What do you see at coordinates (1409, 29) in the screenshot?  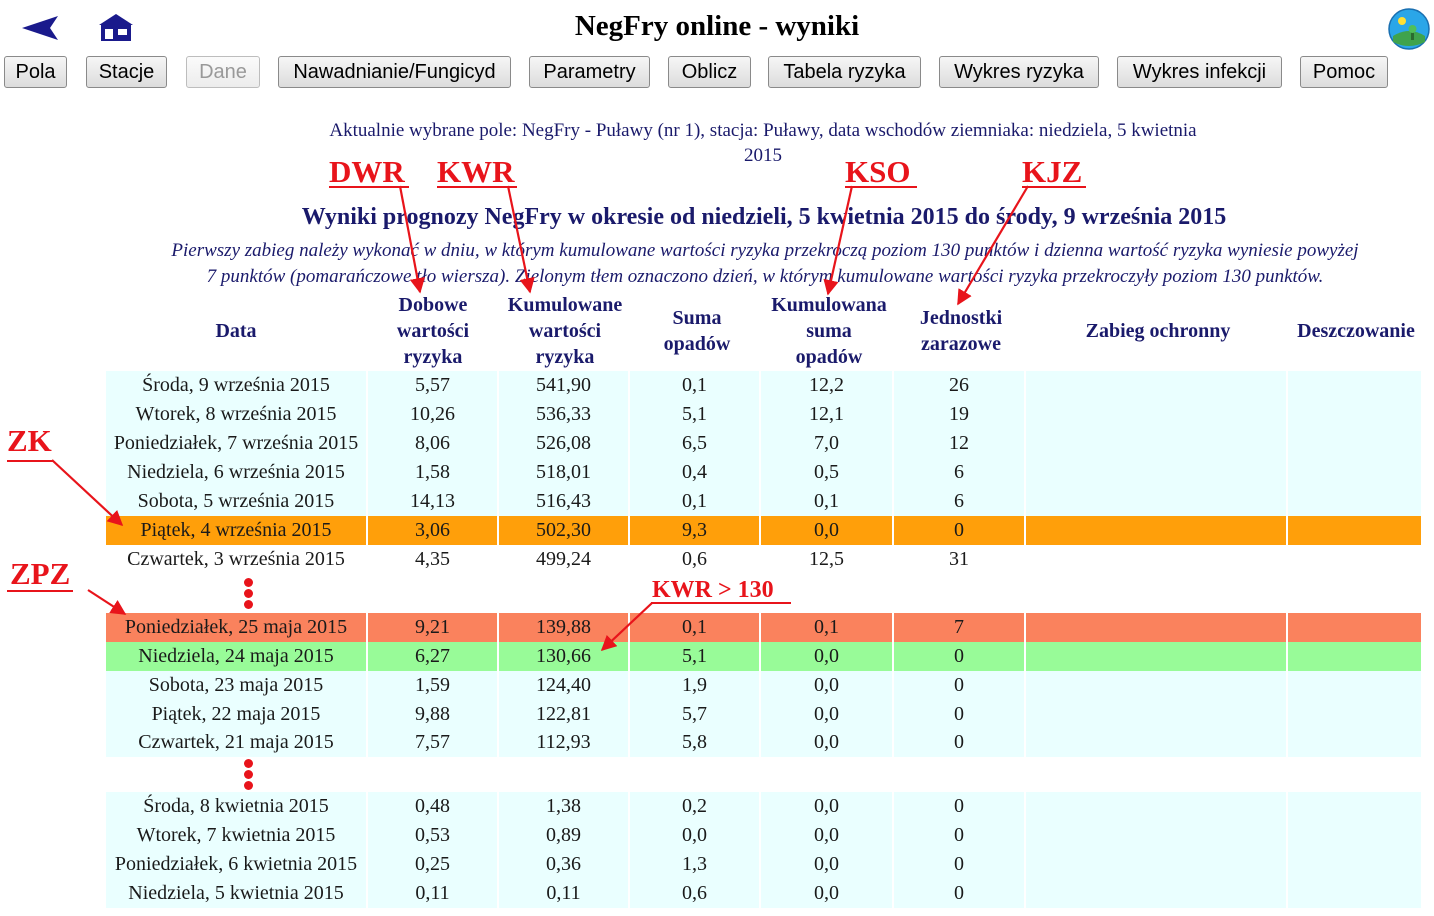 I see `logo-icon` at bounding box center [1409, 29].